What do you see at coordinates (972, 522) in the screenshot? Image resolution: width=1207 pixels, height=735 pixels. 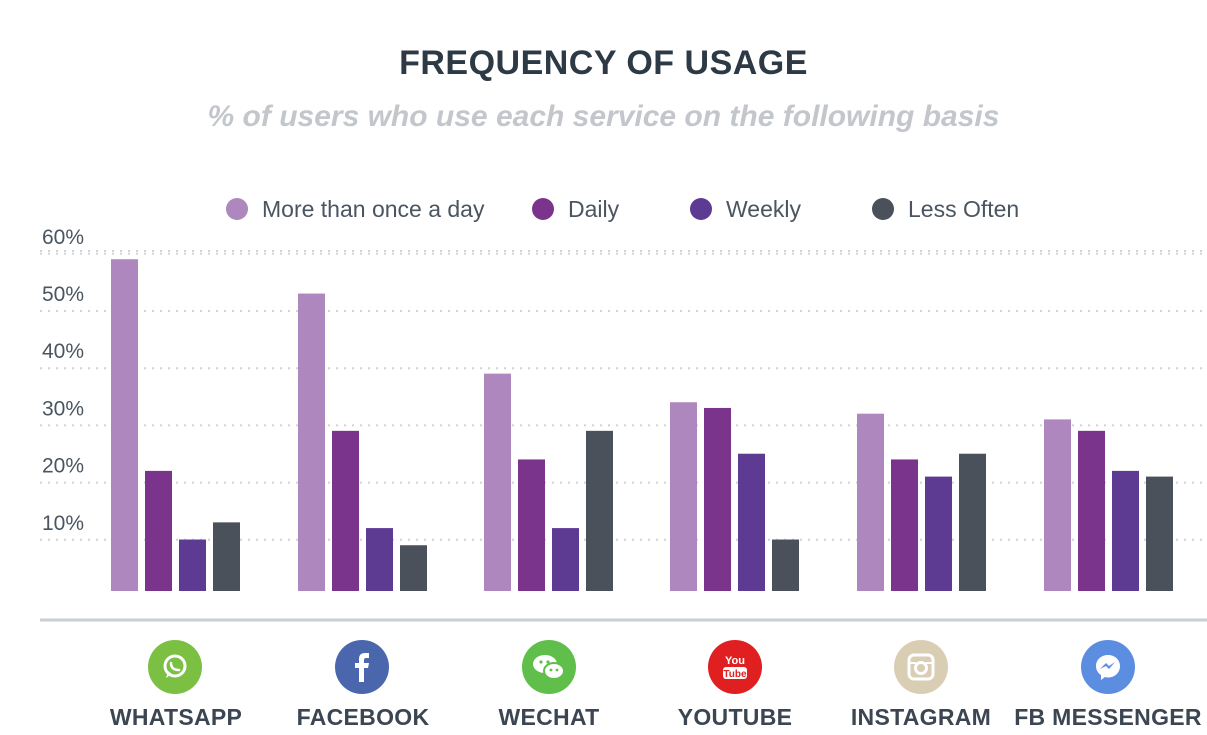 I see `bar-instagram-less-often` at bounding box center [972, 522].